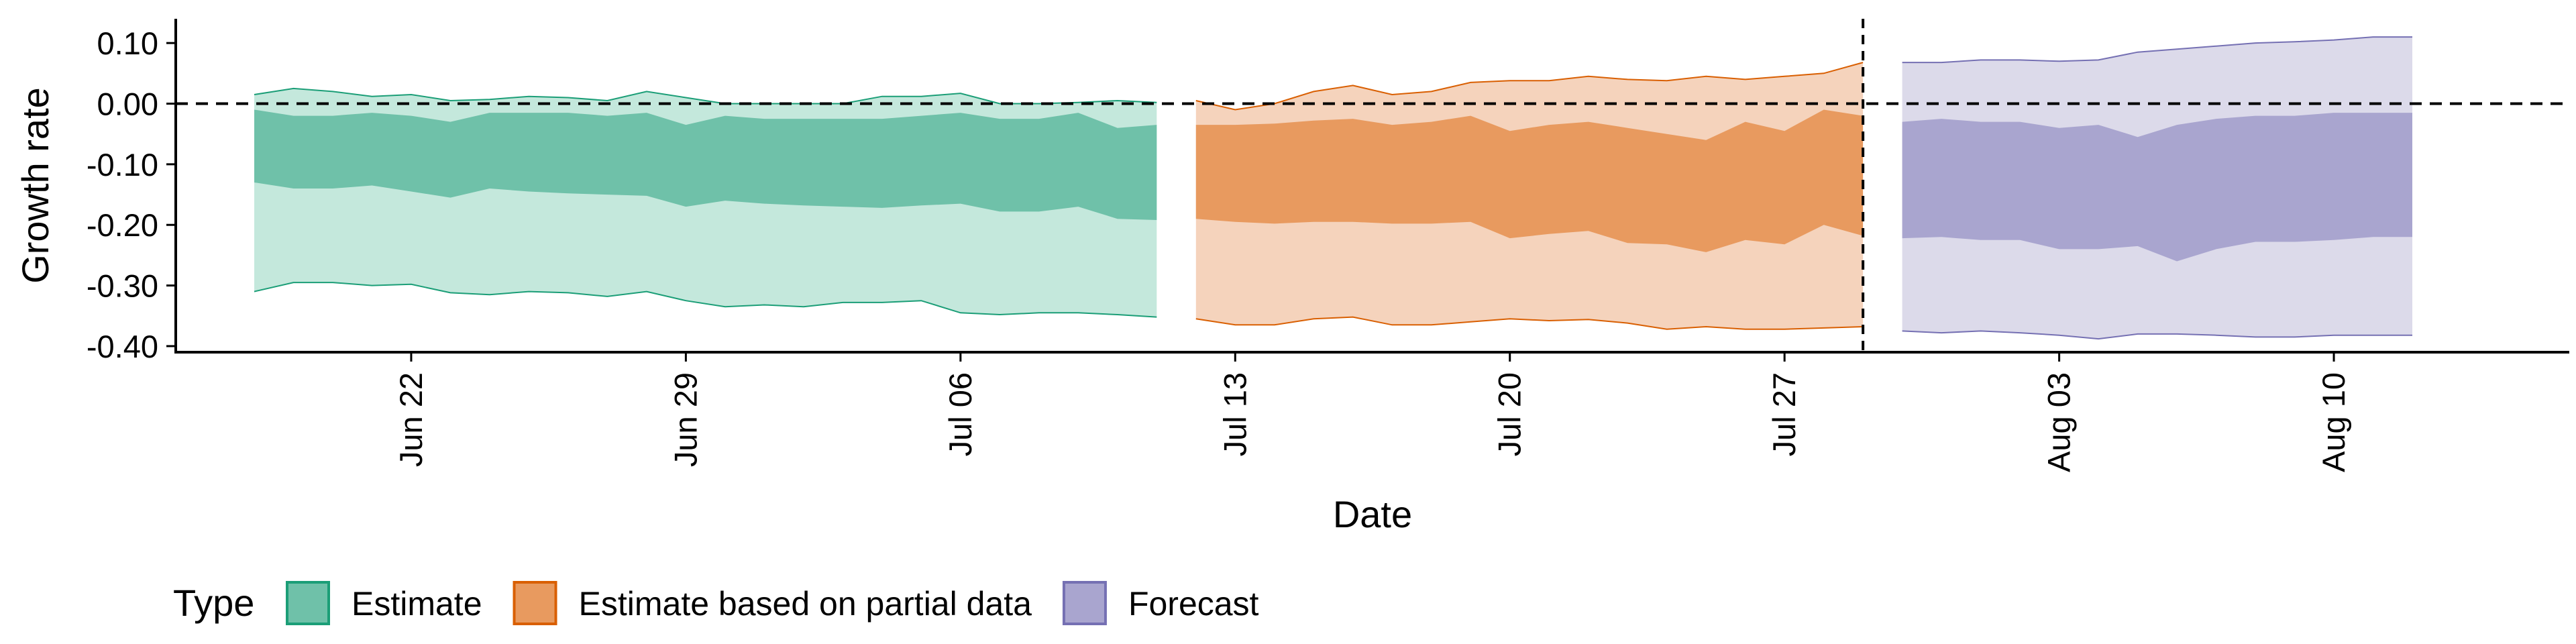 This screenshot has width=2576, height=644. What do you see at coordinates (213, 603) in the screenshot?
I see `legend-title: Type` at bounding box center [213, 603].